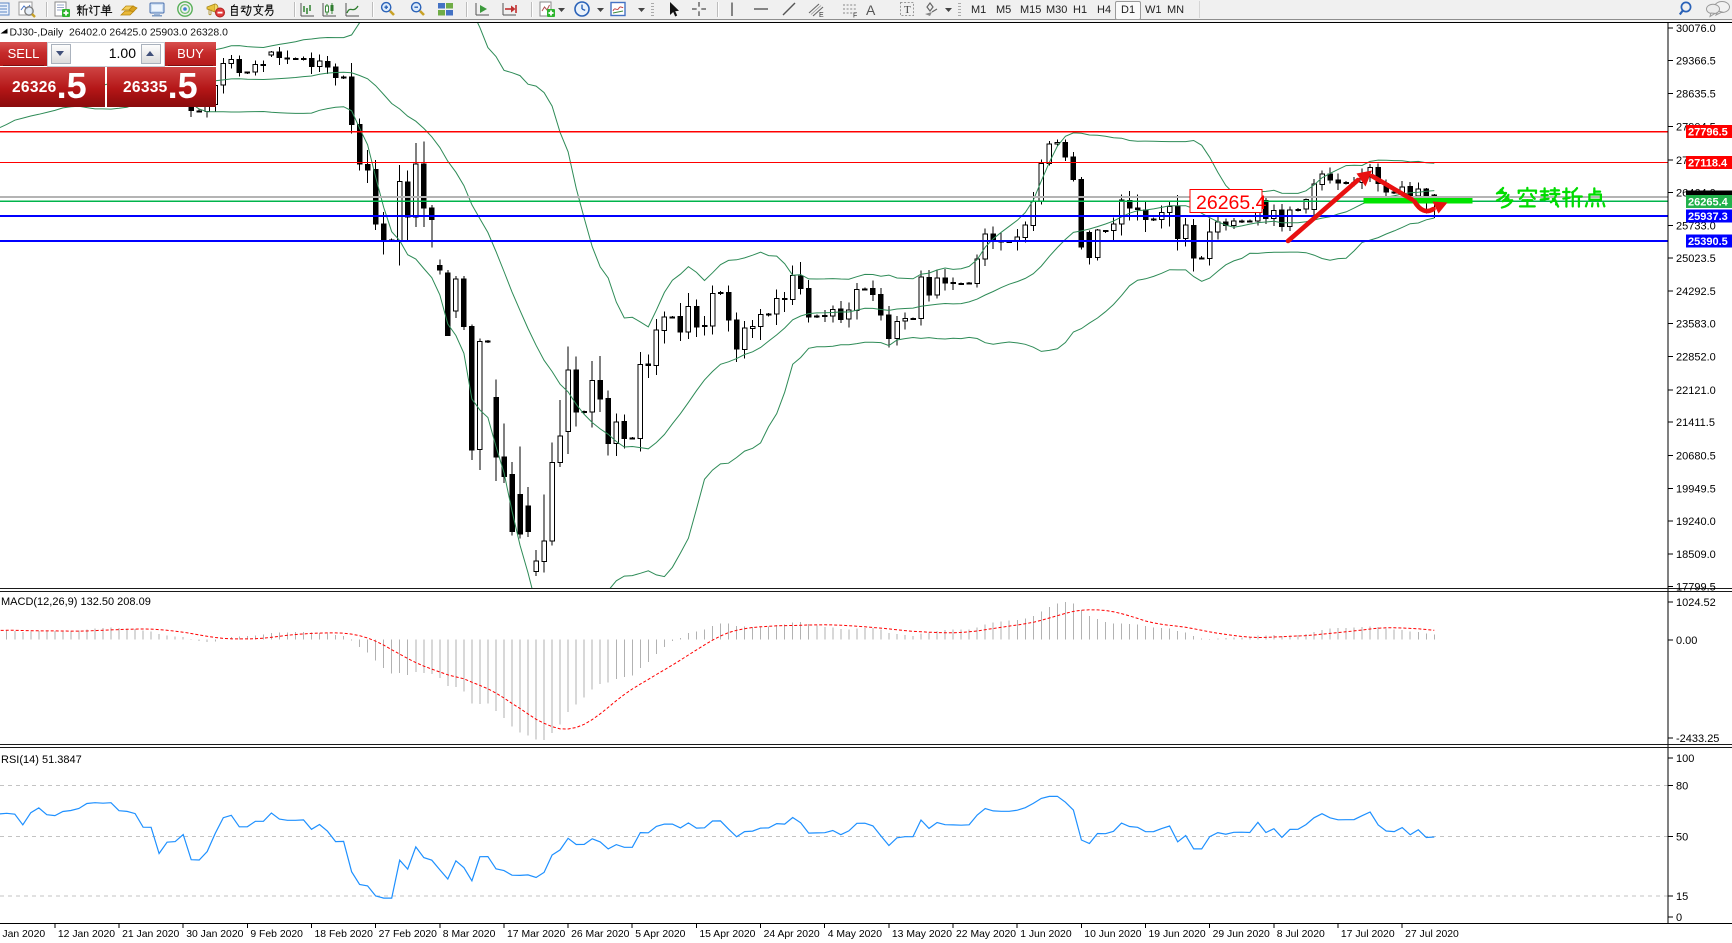 The width and height of the screenshot is (1732, 943). Describe the element at coordinates (1708, 242) in the screenshot. I see `svg-text: 25390.5` at that location.